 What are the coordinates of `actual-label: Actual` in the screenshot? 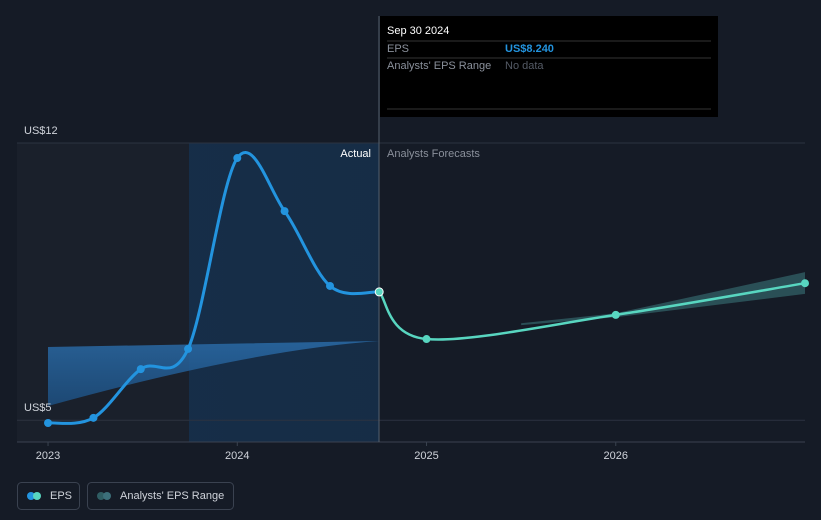 It's located at (355, 154).